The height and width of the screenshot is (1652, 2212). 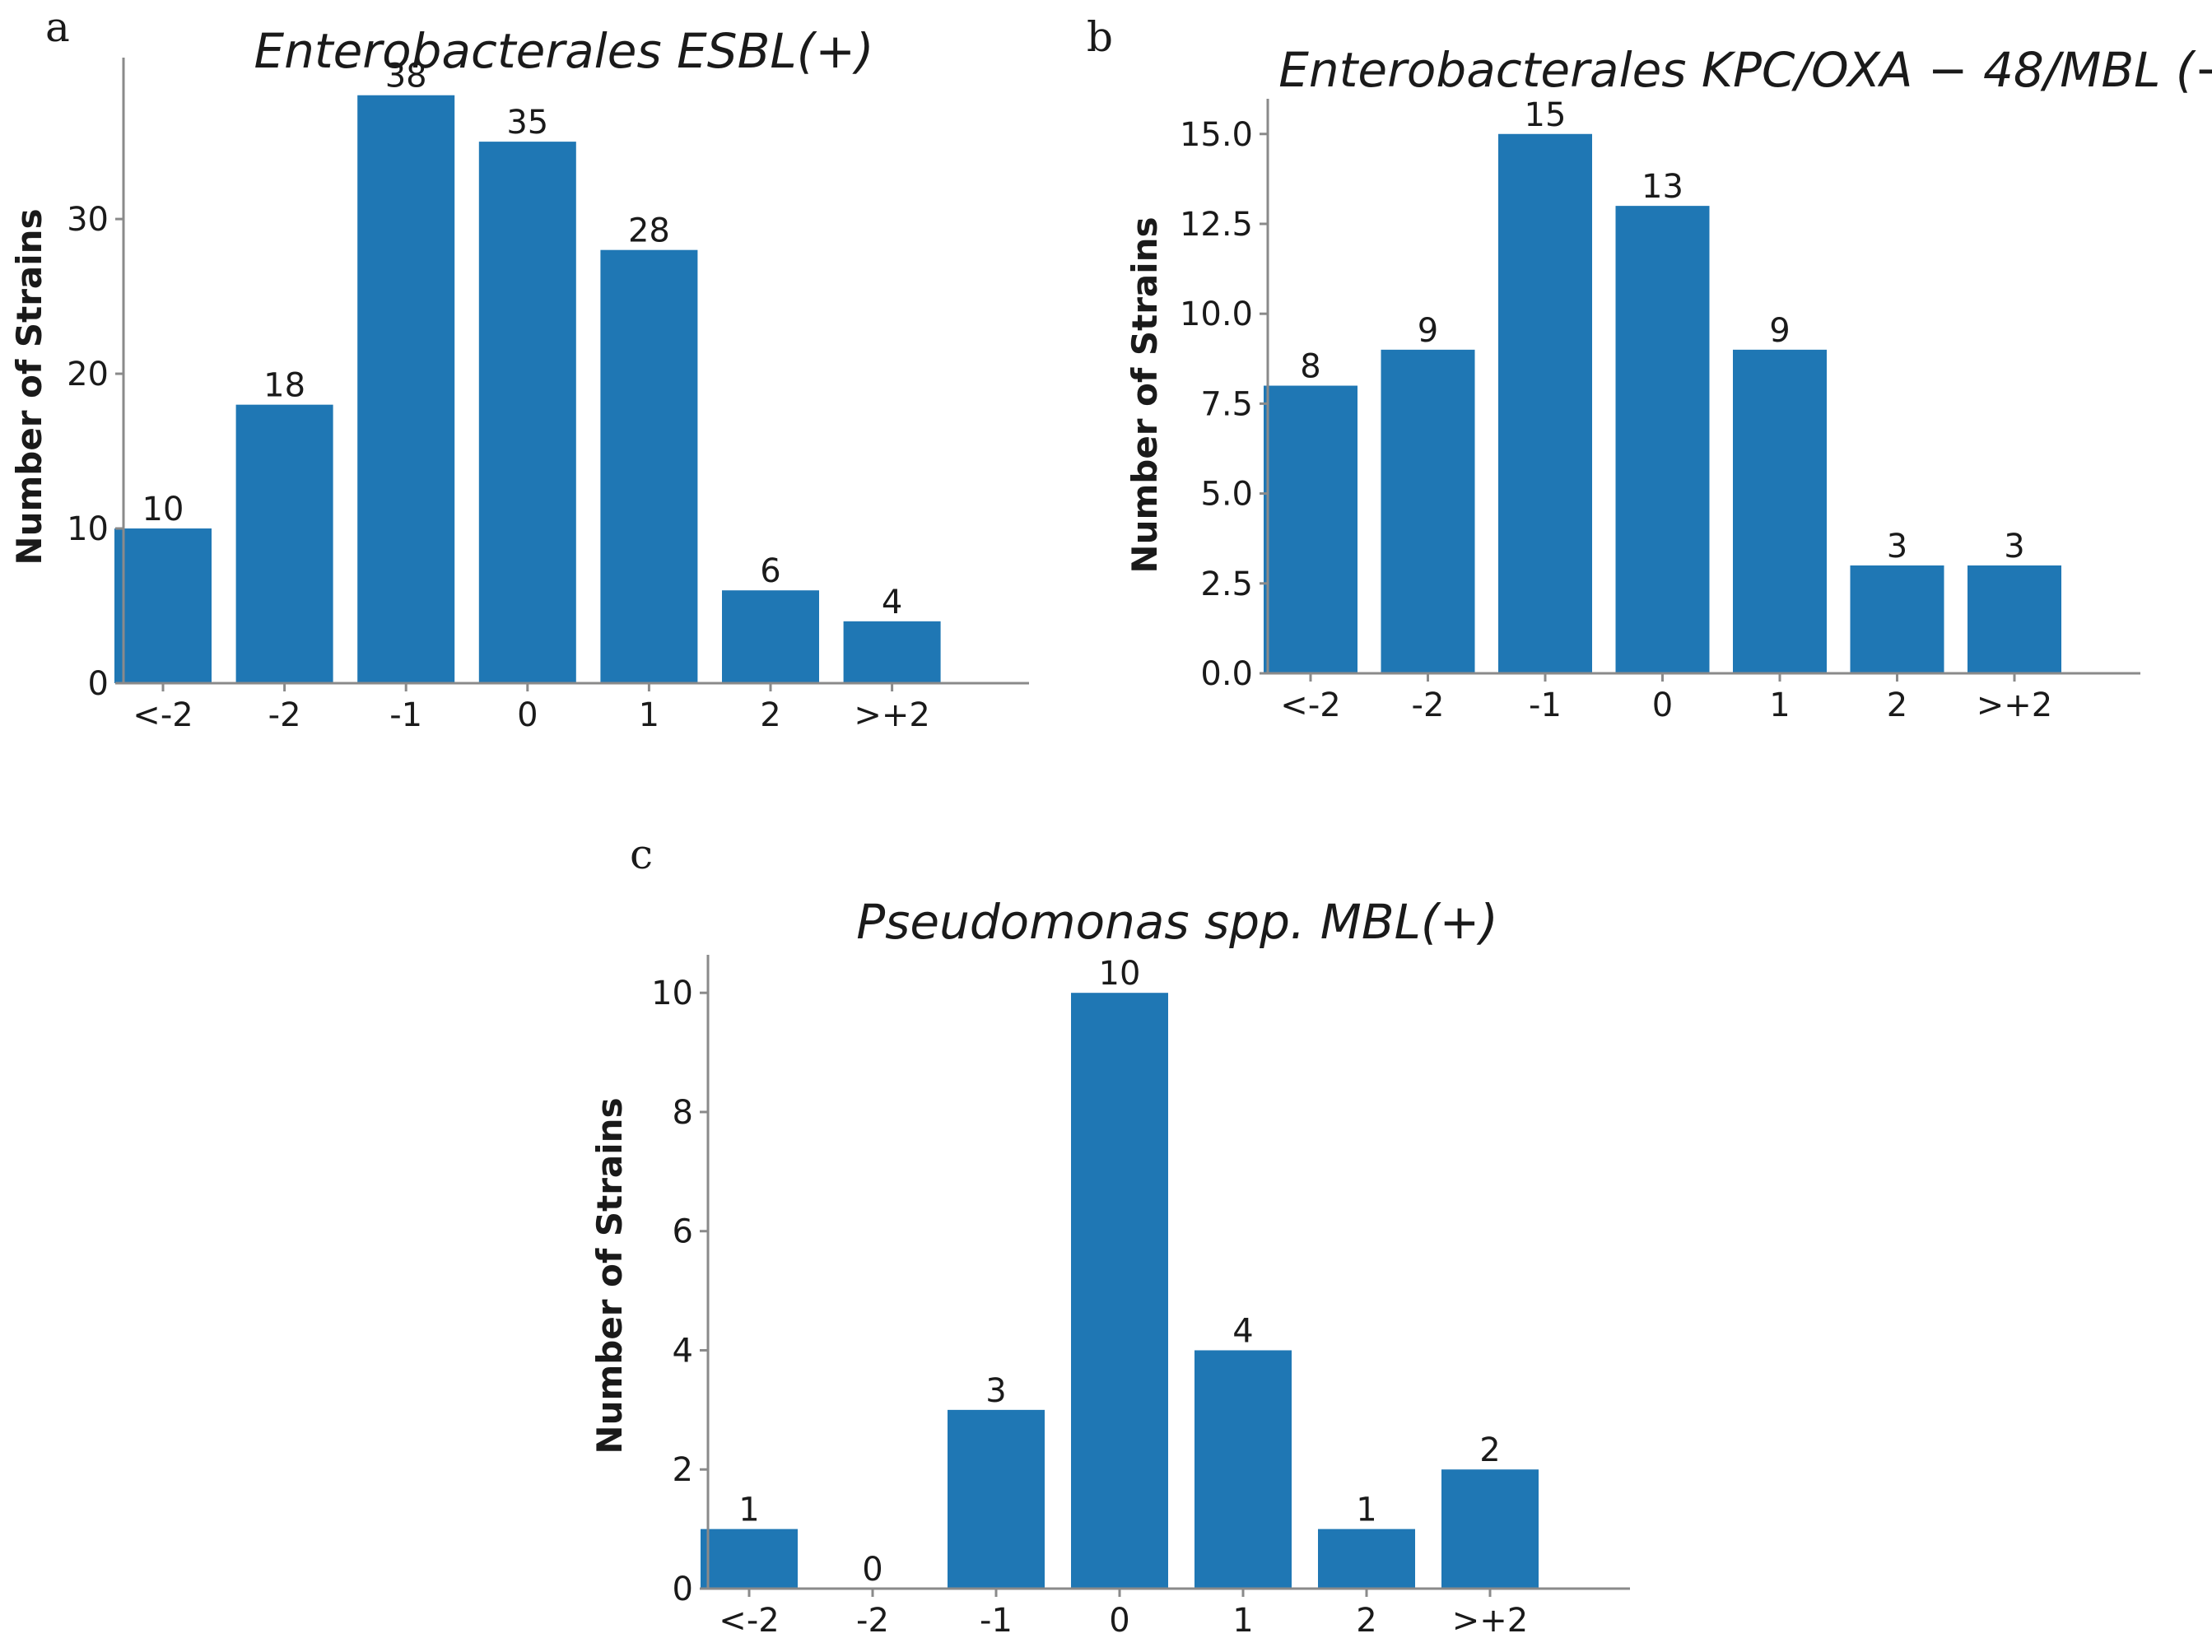 What do you see at coordinates (748, 1510) in the screenshot?
I see `data-label-0: 1` at bounding box center [748, 1510].